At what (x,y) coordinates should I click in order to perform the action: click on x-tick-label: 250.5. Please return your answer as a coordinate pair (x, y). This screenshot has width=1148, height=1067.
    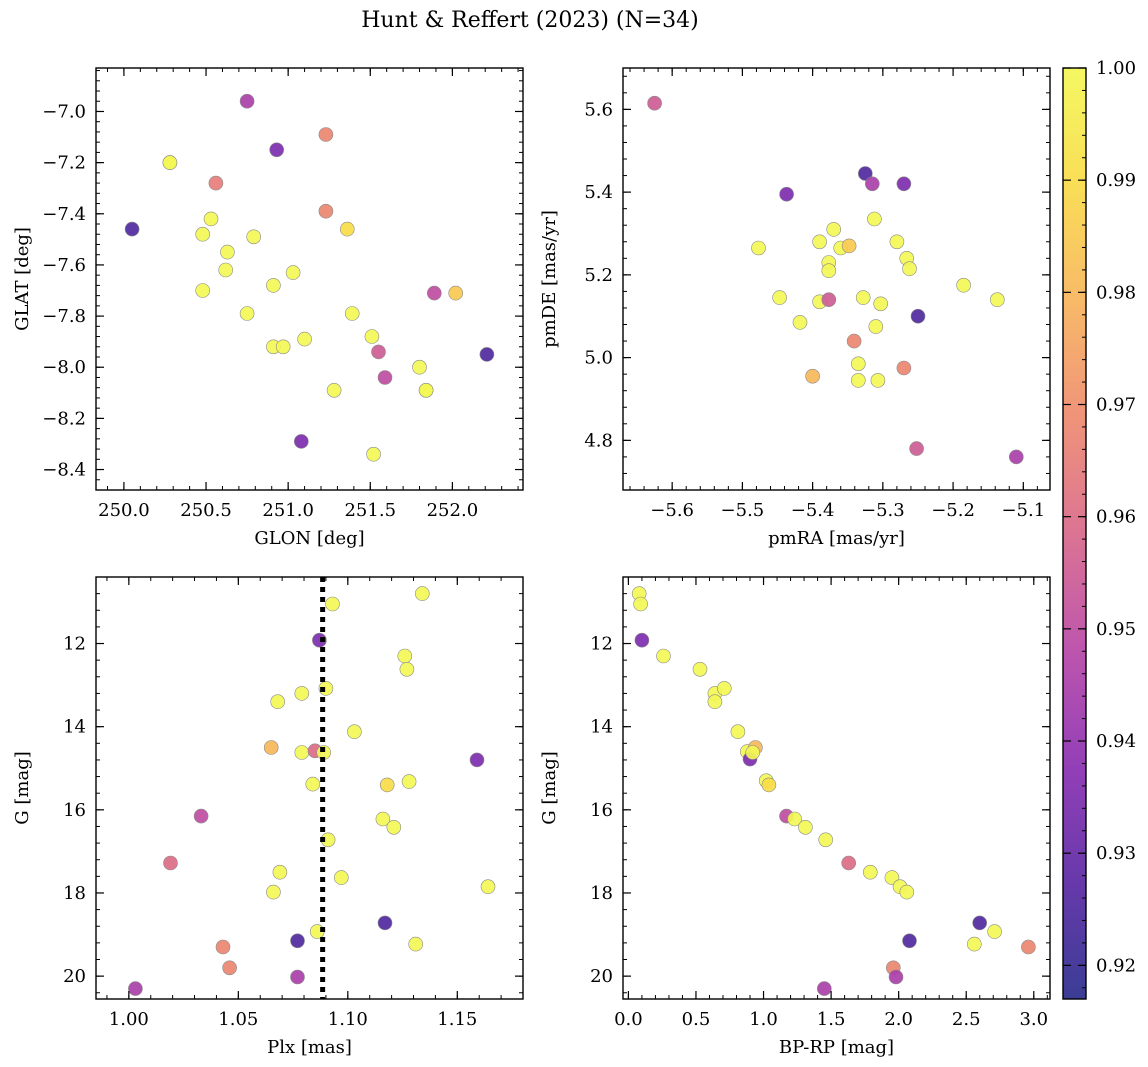
    Looking at the image, I should click on (206, 510).